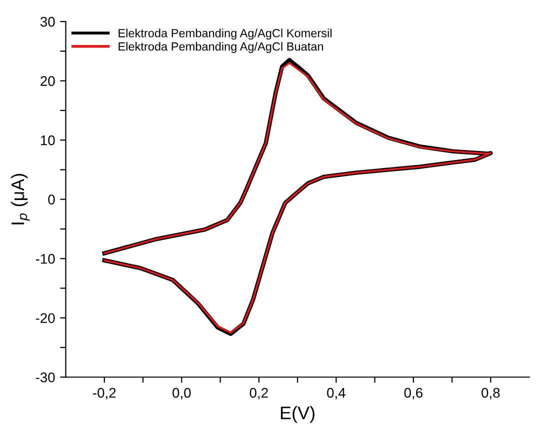  Describe the element at coordinates (259, 394) in the screenshot. I see `x-tick-label: 0,2` at that location.